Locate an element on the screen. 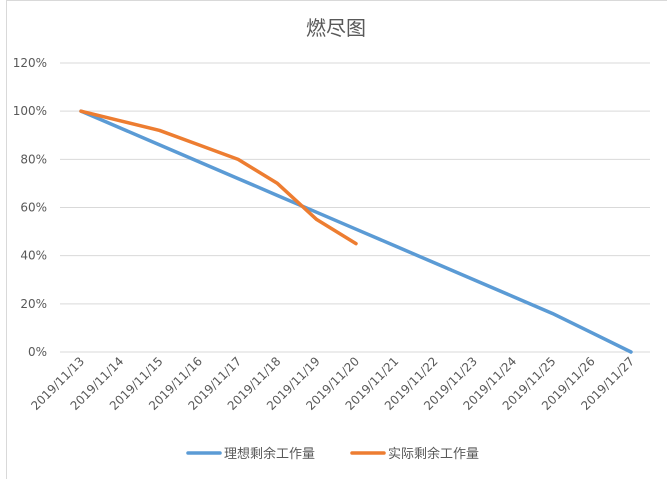 The image size is (667, 479). series-line is located at coordinates (218, 177).